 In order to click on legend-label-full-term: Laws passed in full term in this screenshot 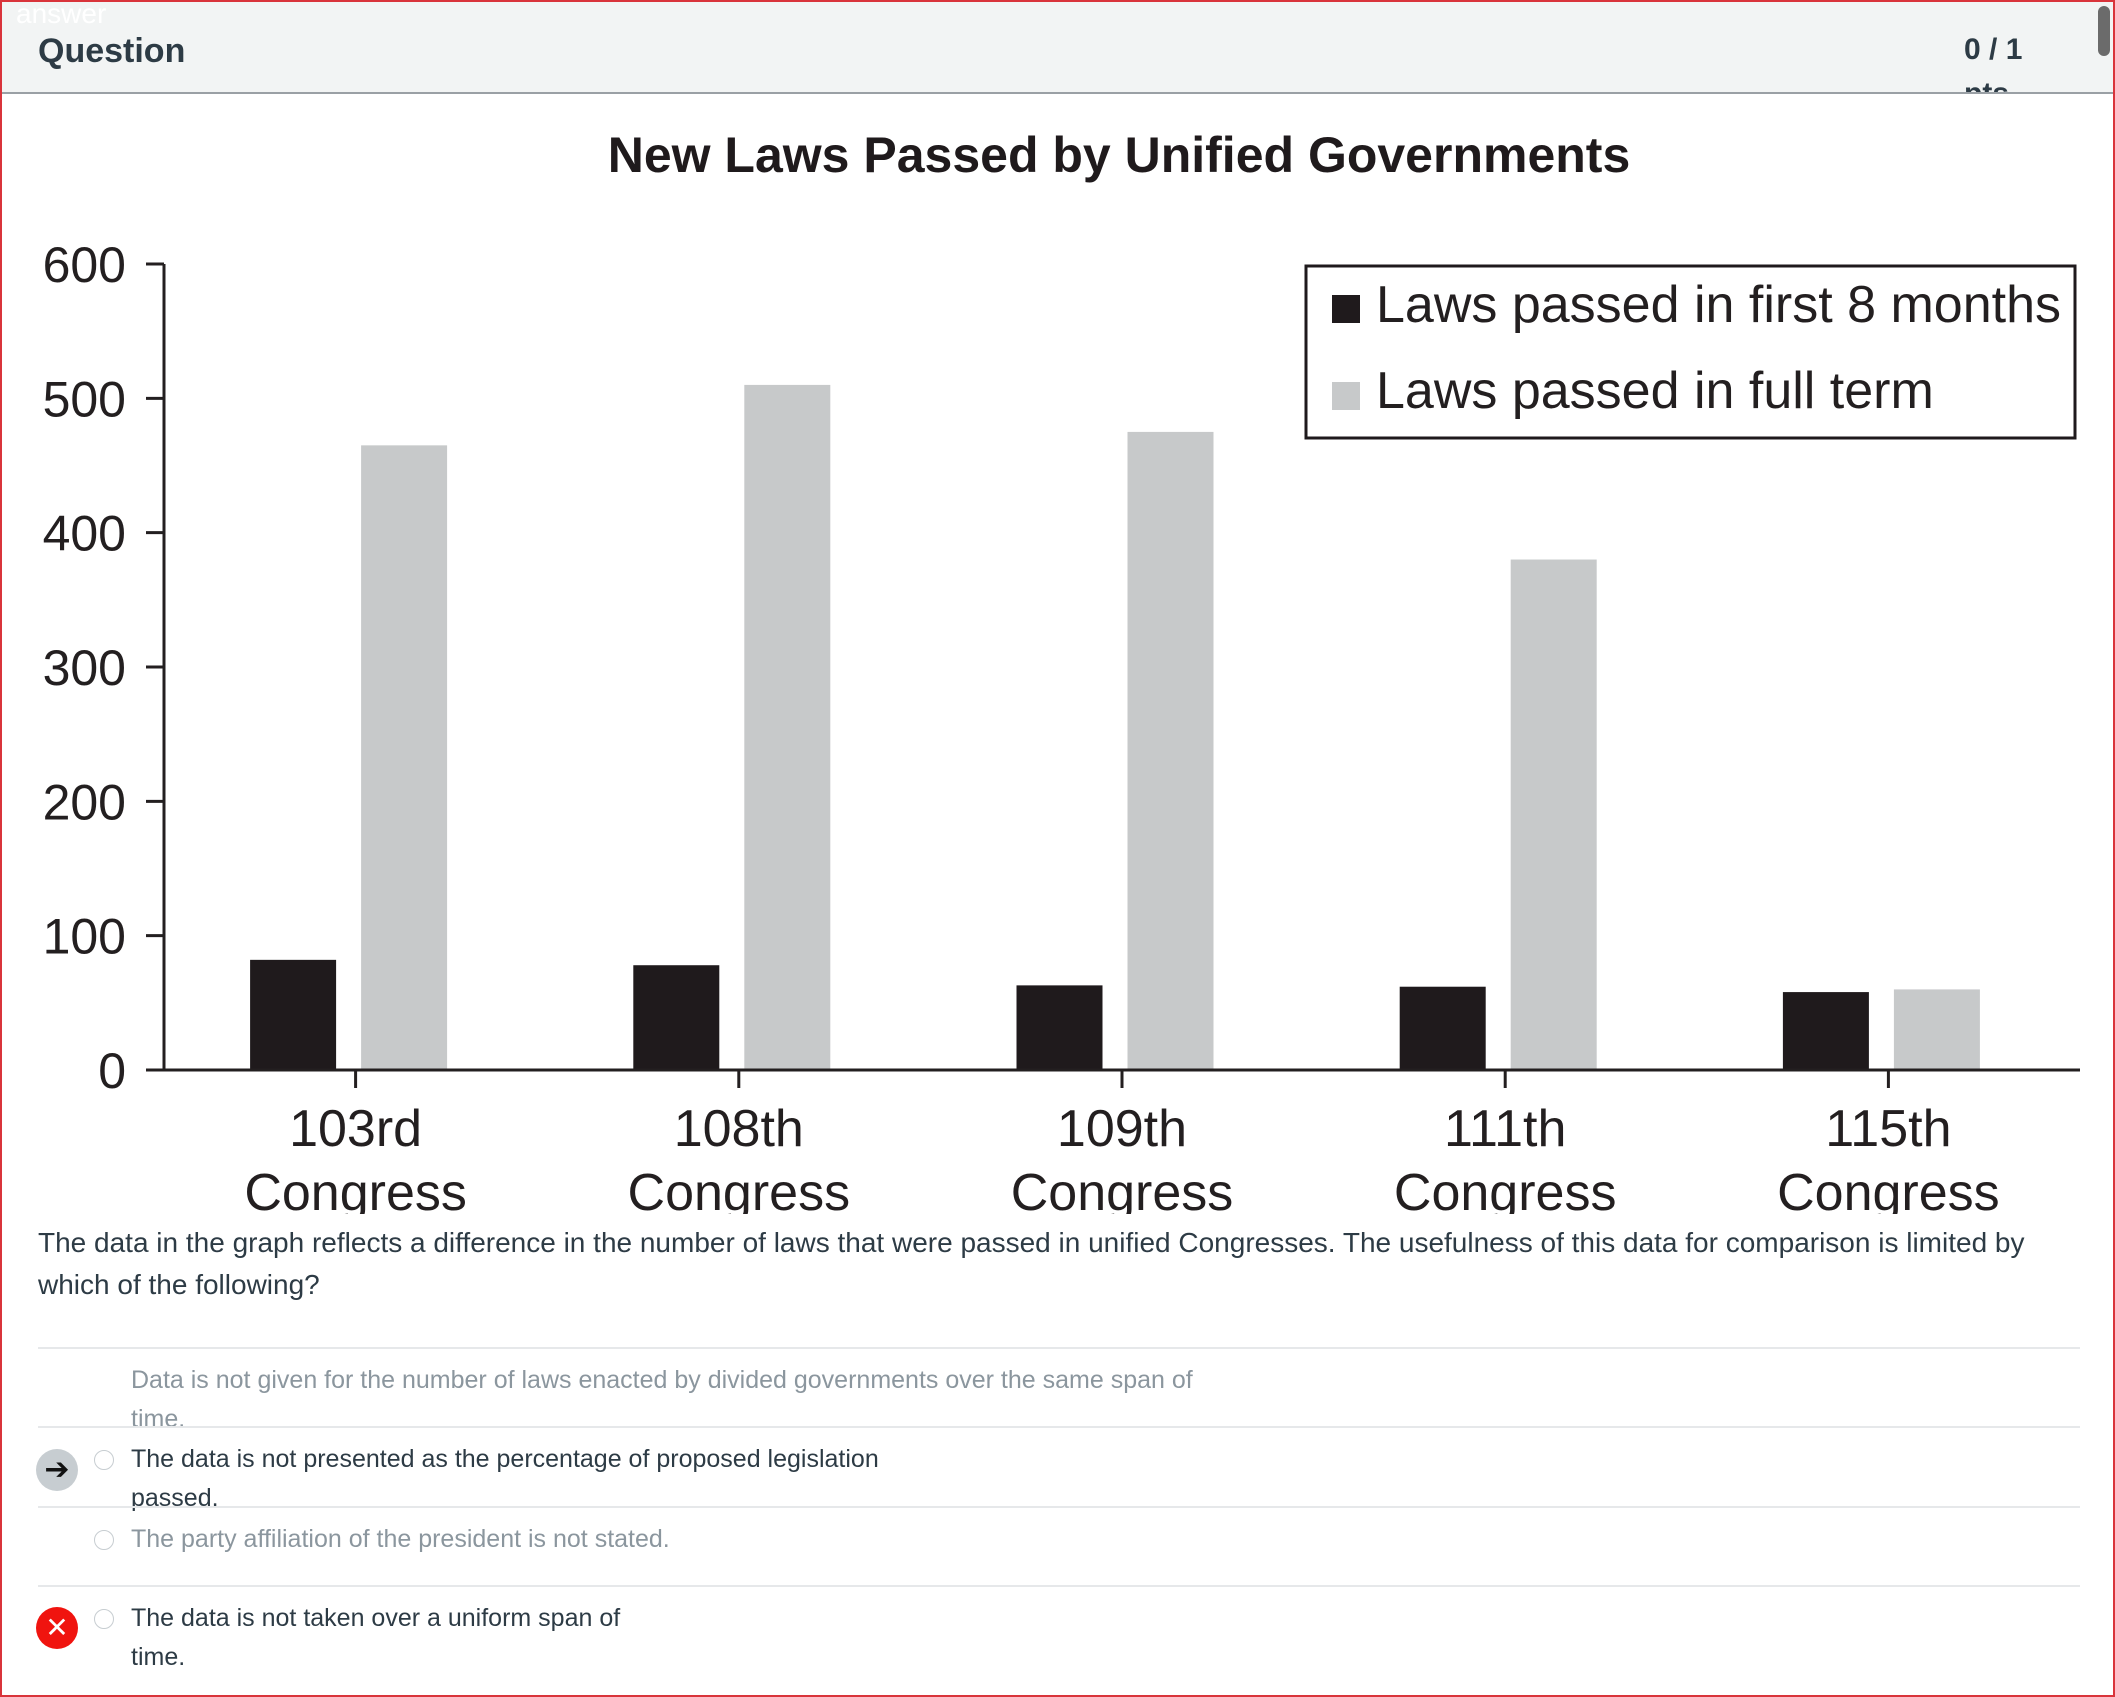, I will do `click(1655, 391)`.